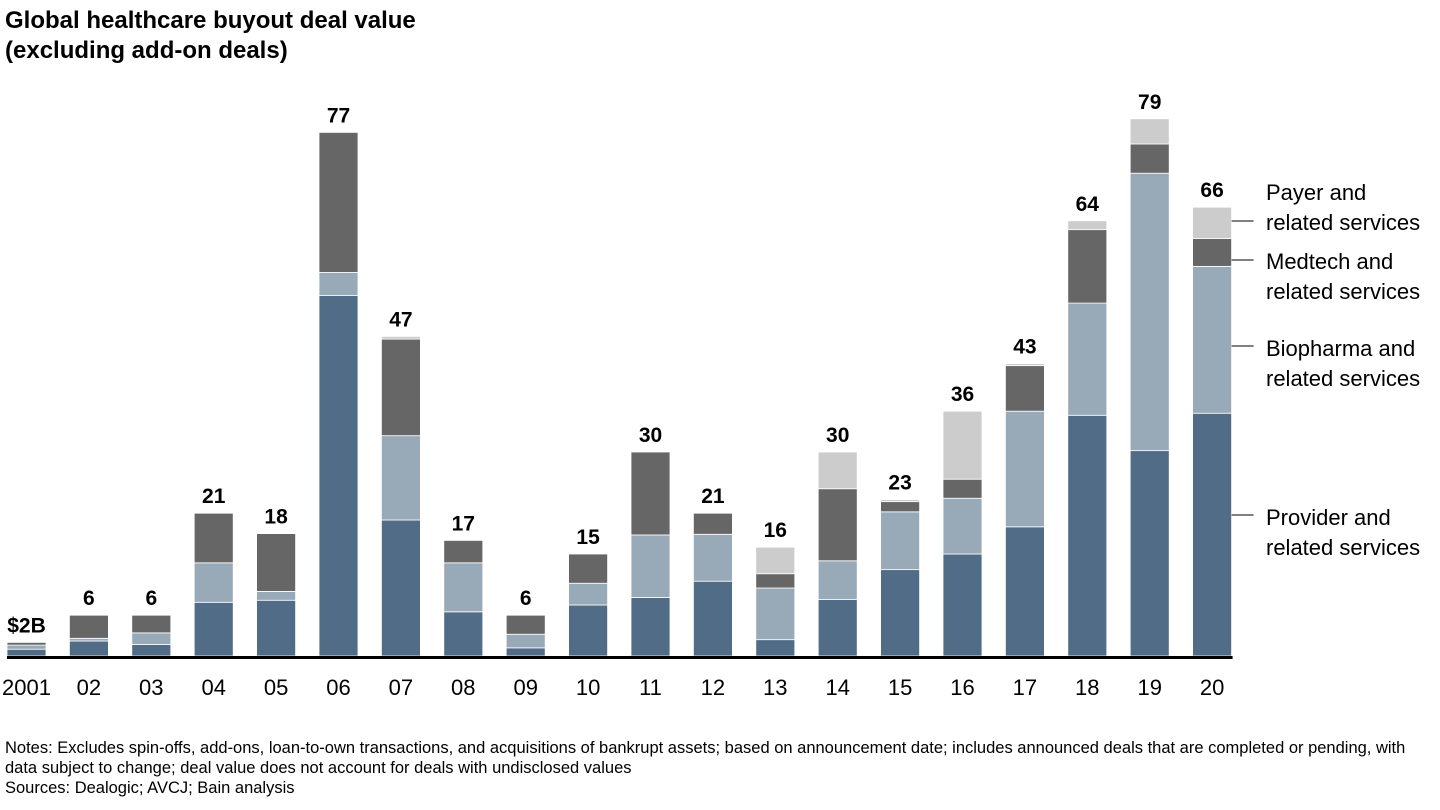 The image size is (1440, 810). What do you see at coordinates (899, 483) in the screenshot?
I see `total-label: 23` at bounding box center [899, 483].